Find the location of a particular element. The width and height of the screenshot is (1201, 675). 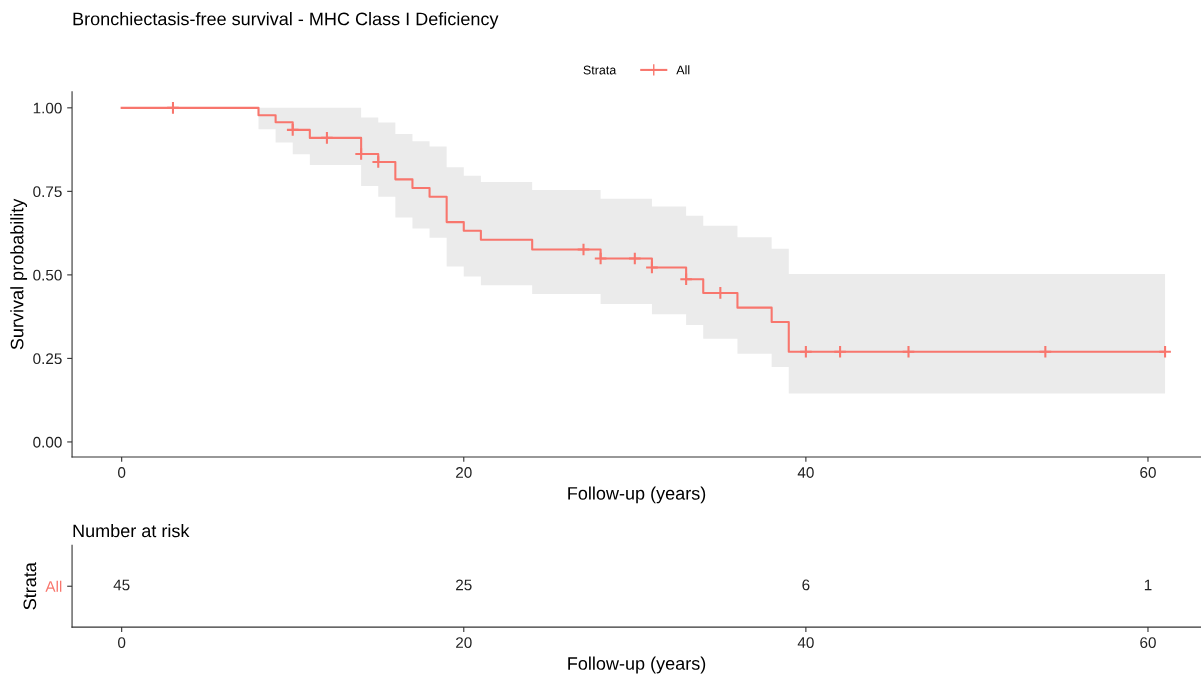

data-label: 25 is located at coordinates (464, 585).